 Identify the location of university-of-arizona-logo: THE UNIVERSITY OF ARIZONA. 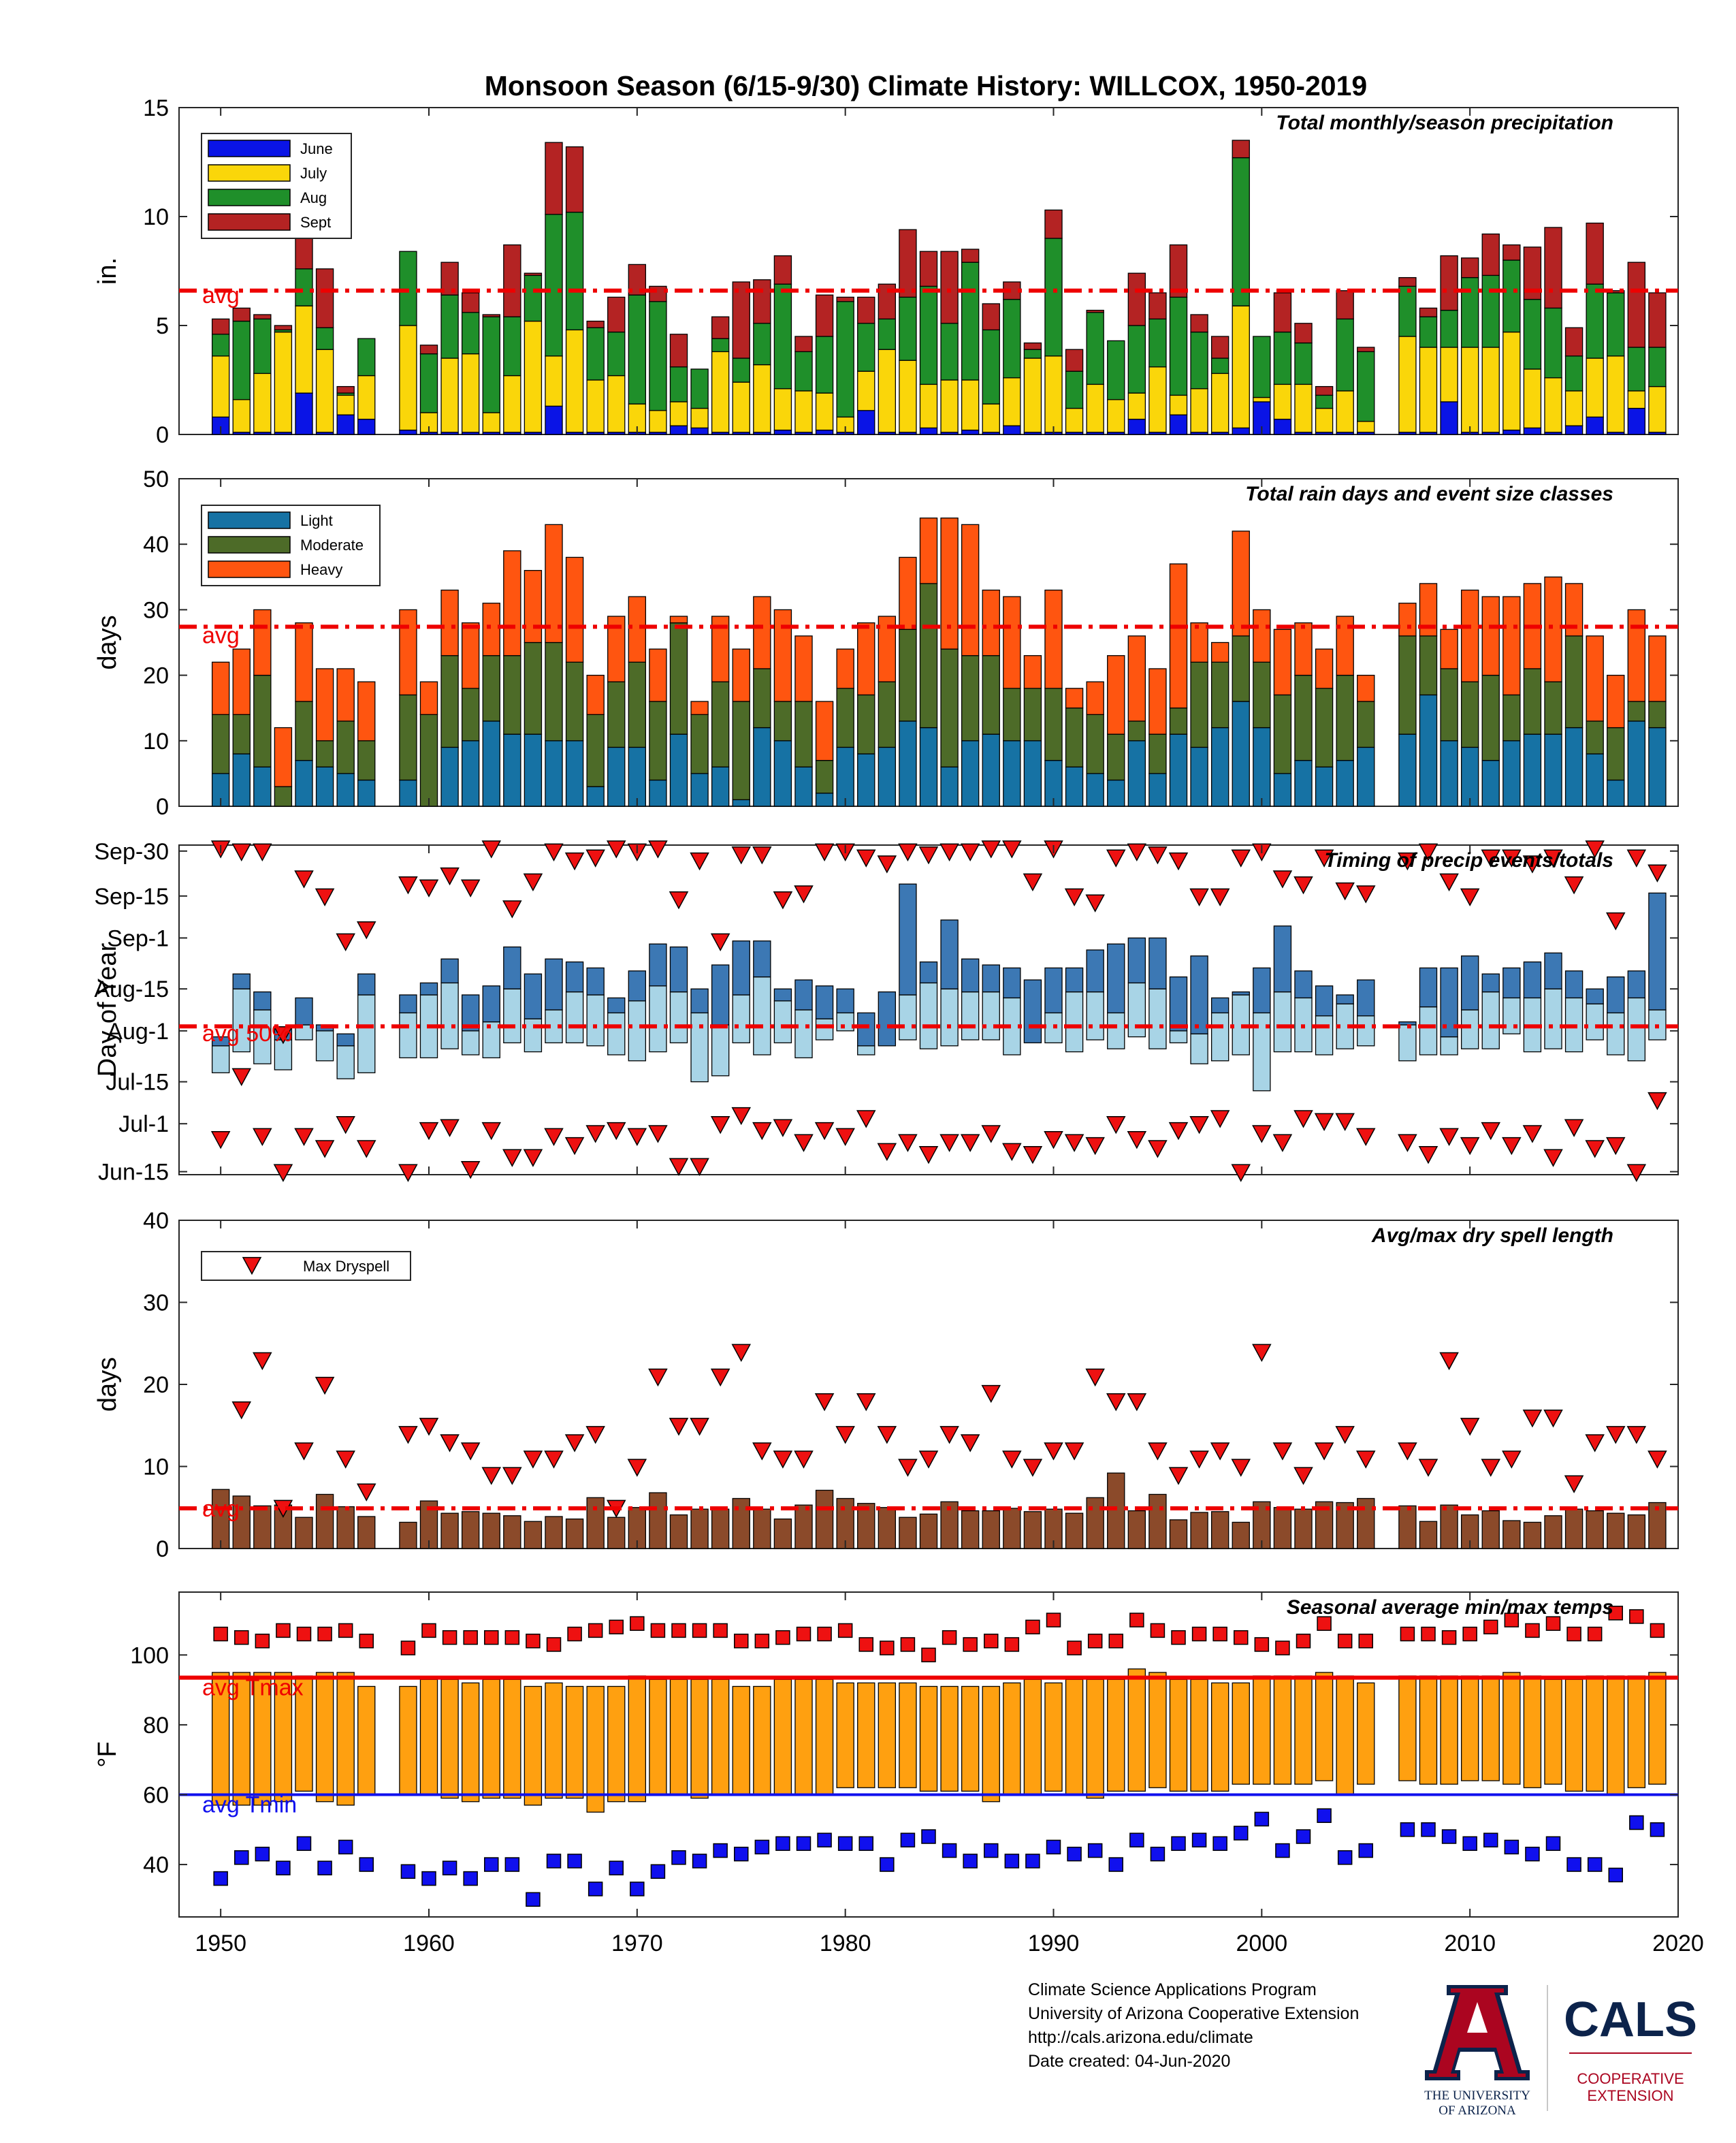
(1477, 2051).